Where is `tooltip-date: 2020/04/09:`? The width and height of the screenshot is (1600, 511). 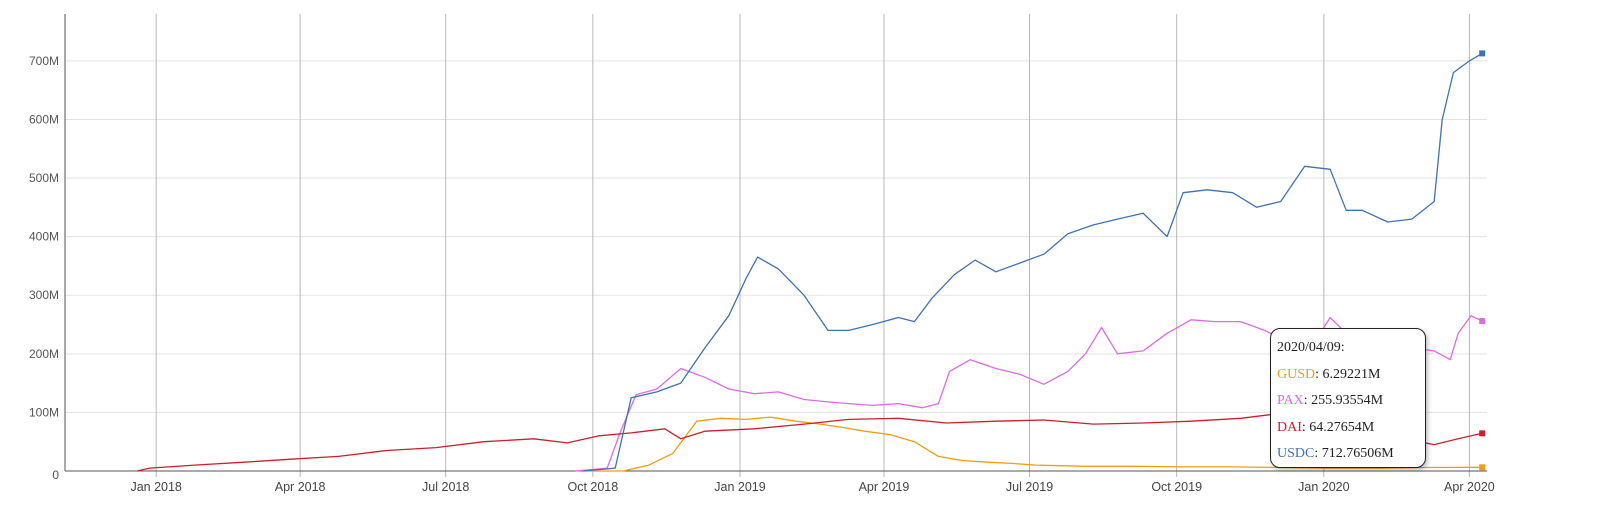 tooltip-date: 2020/04/09: is located at coordinates (1311, 347).